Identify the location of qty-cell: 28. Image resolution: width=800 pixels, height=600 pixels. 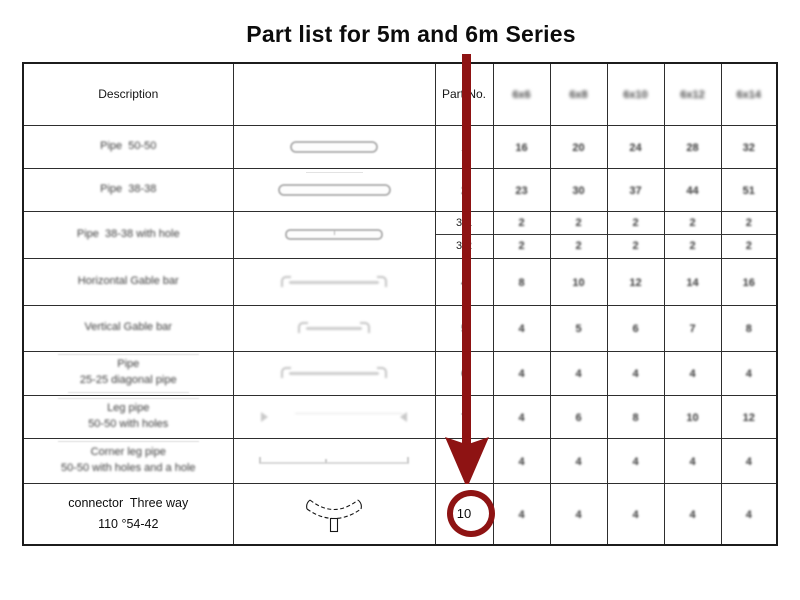
(692, 146).